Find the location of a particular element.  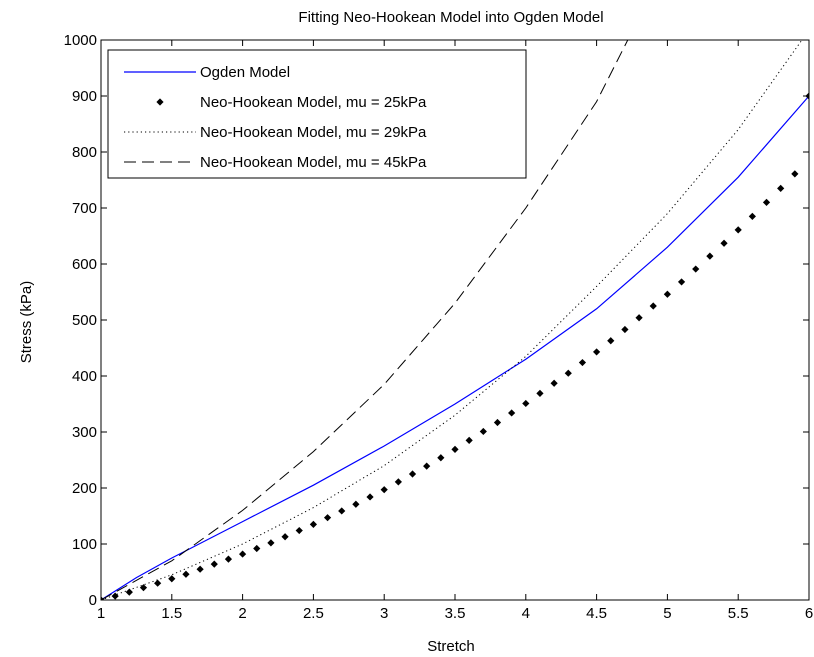

legend-box is located at coordinates (317, 114).